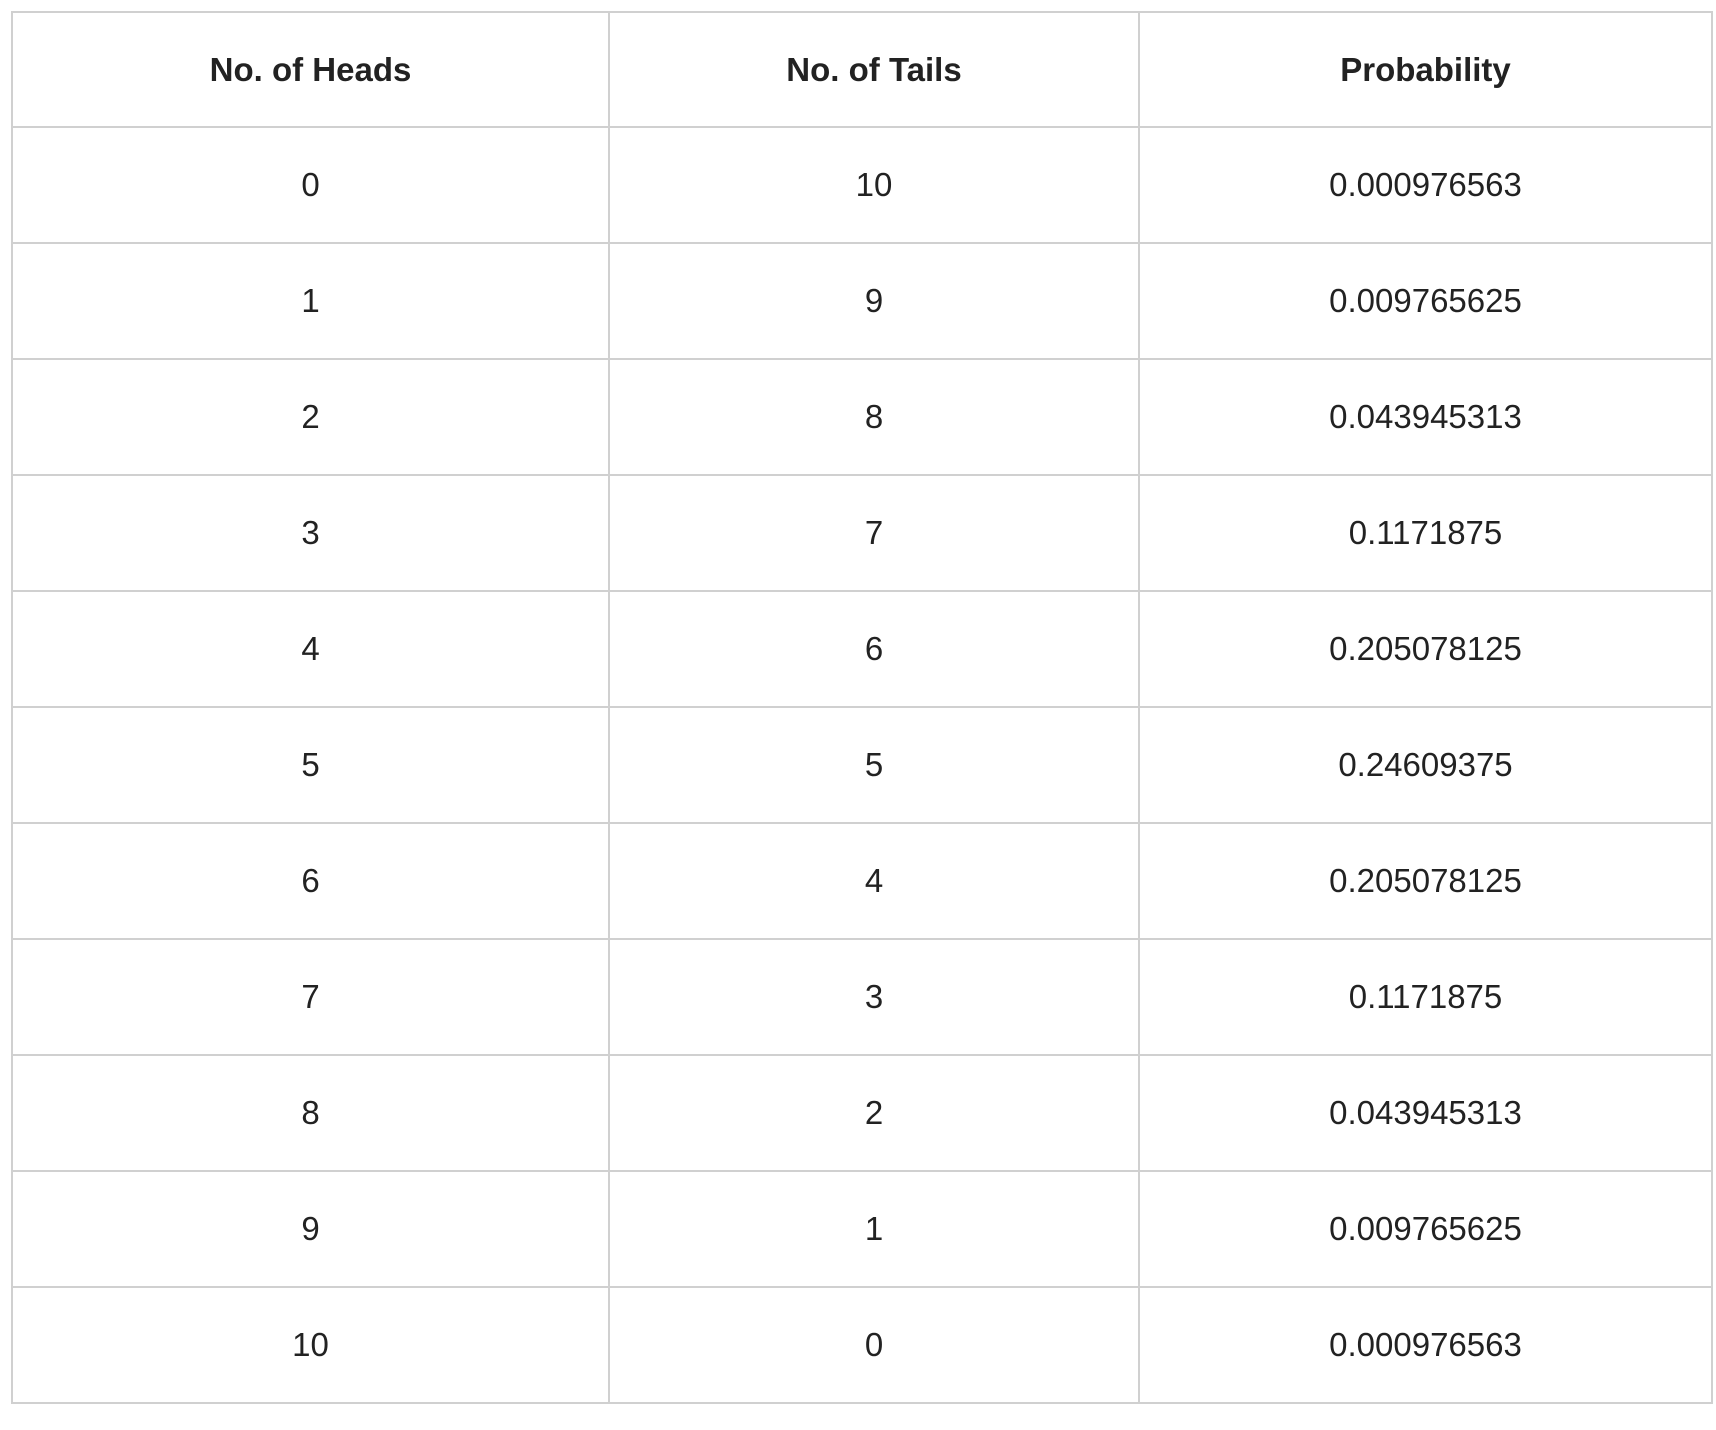 This screenshot has width=1716, height=1430. What do you see at coordinates (874, 69) in the screenshot?
I see `header-tails: No. of Tails` at bounding box center [874, 69].